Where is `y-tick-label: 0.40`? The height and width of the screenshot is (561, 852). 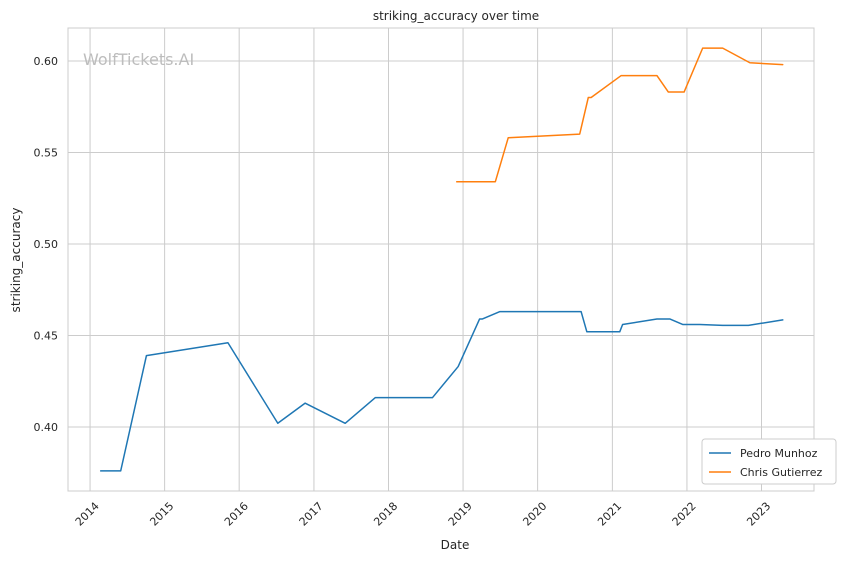 y-tick-label: 0.40 is located at coordinates (46, 427).